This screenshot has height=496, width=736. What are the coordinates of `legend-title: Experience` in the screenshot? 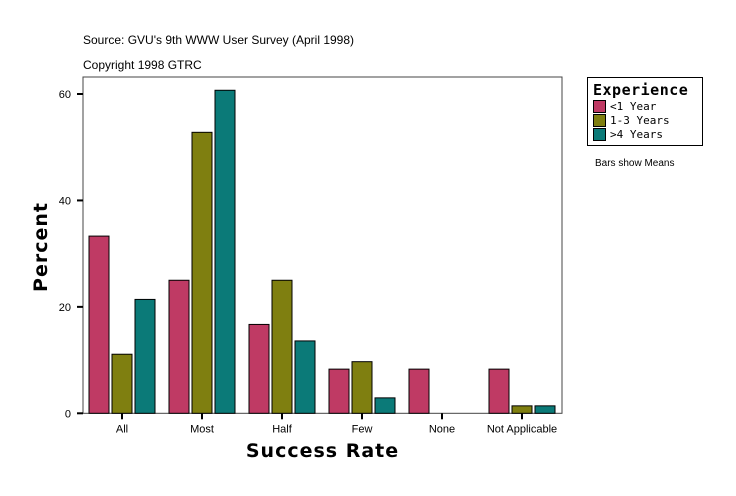 It's located at (641, 90).